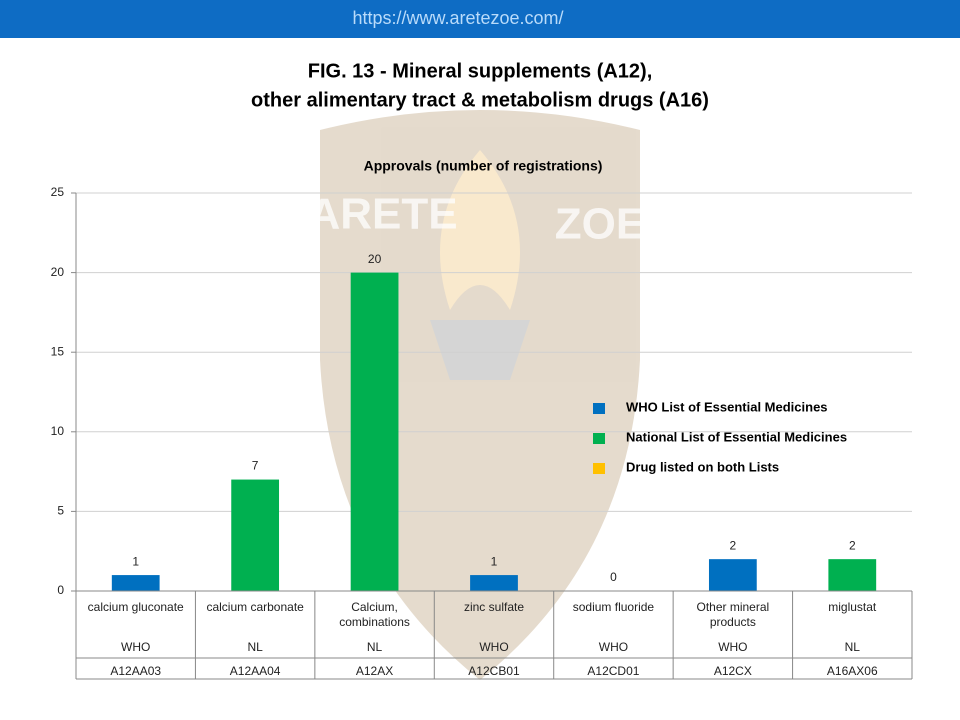 Image resolution: width=960 pixels, height=720 pixels. Describe the element at coordinates (736, 436) in the screenshot. I see `legend-label: National List of Essential Medicines` at that location.